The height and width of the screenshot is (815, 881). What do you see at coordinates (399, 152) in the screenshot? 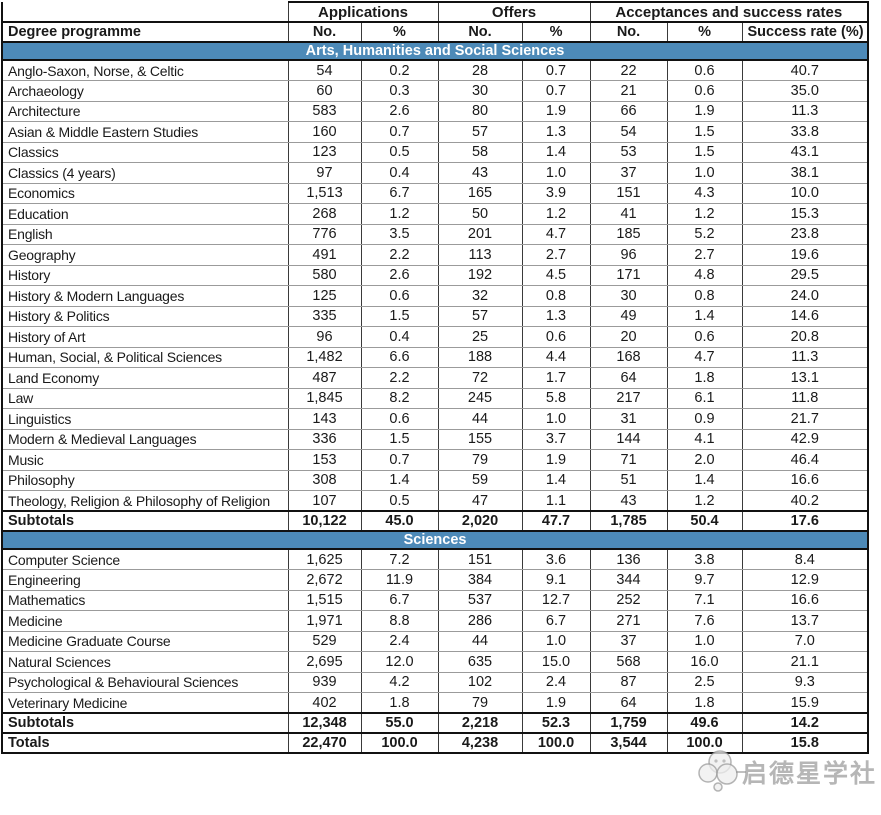
I see `value-cell: 0.5` at bounding box center [399, 152].